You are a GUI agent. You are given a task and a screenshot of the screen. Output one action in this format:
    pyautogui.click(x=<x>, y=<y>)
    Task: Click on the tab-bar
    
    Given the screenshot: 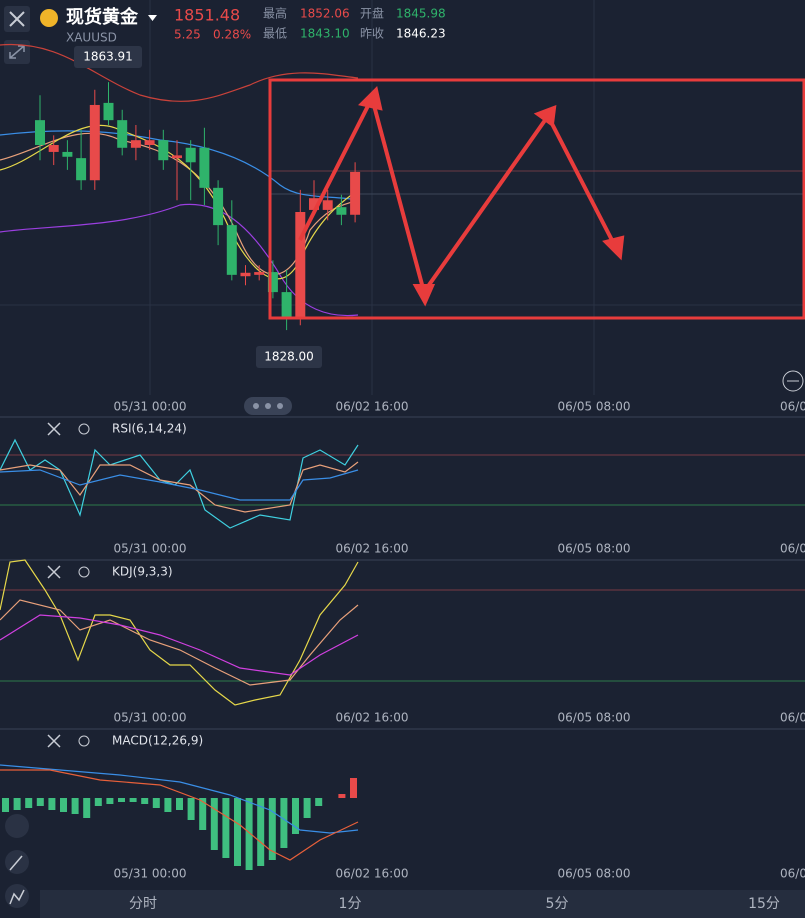 What is the action you would take?
    pyautogui.click(x=422, y=904)
    